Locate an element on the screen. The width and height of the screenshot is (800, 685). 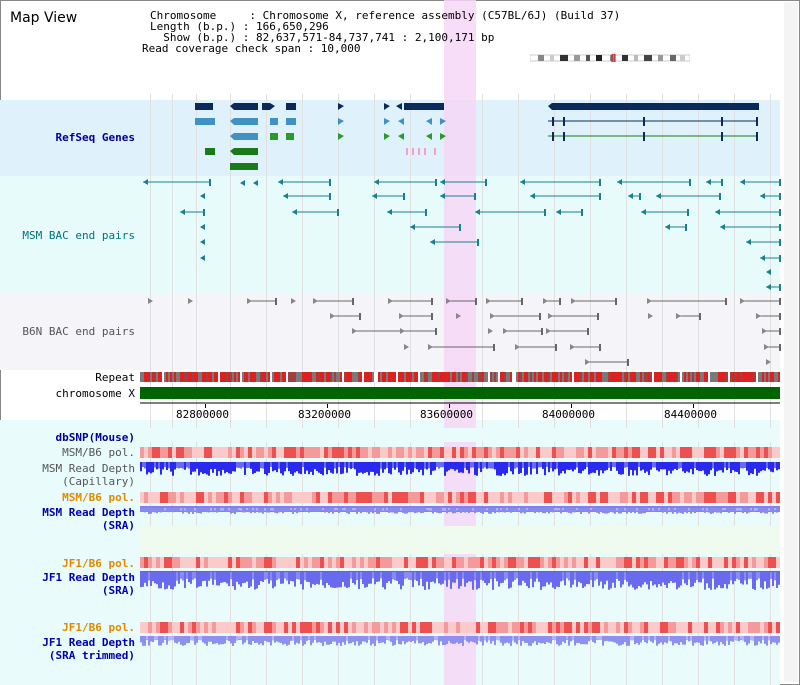
label-refseq-genes: RefSeq Genes is located at coordinates (95, 137).